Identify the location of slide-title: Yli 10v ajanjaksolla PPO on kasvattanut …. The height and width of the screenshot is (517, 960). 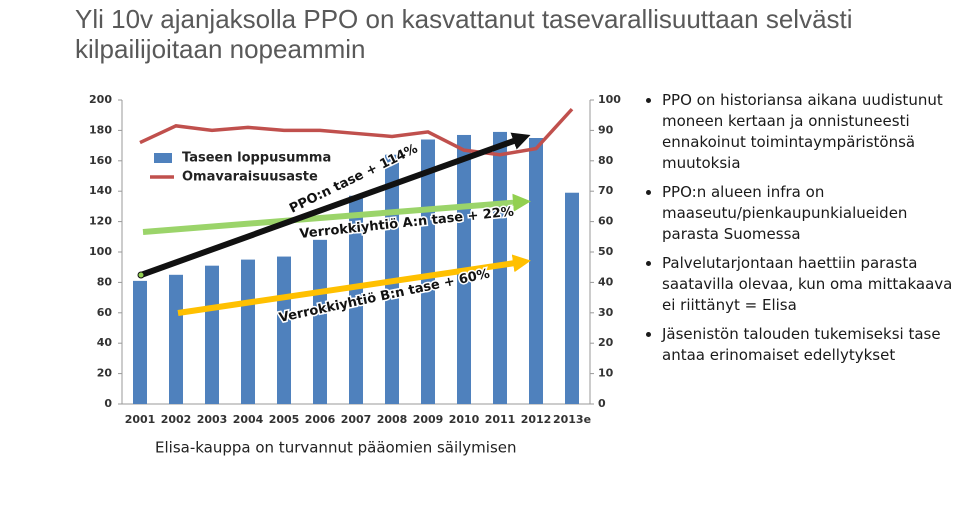
(464, 34).